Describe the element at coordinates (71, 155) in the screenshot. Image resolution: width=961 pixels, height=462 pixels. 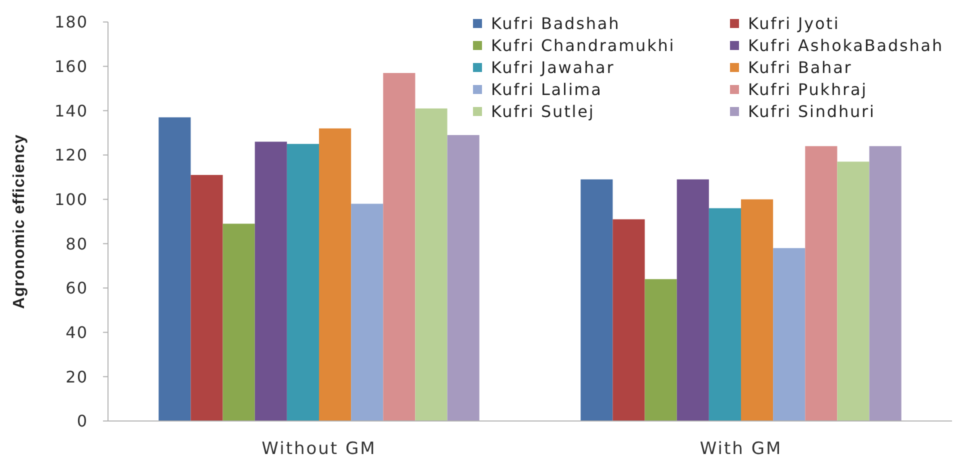
I see `y-tick-label: 120` at that location.